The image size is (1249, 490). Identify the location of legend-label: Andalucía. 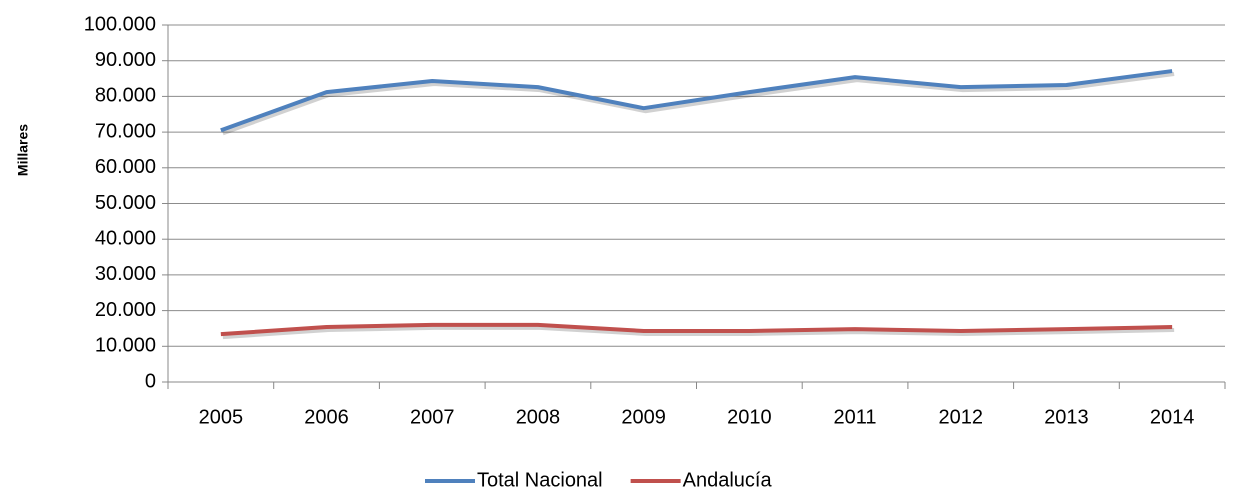
(728, 479).